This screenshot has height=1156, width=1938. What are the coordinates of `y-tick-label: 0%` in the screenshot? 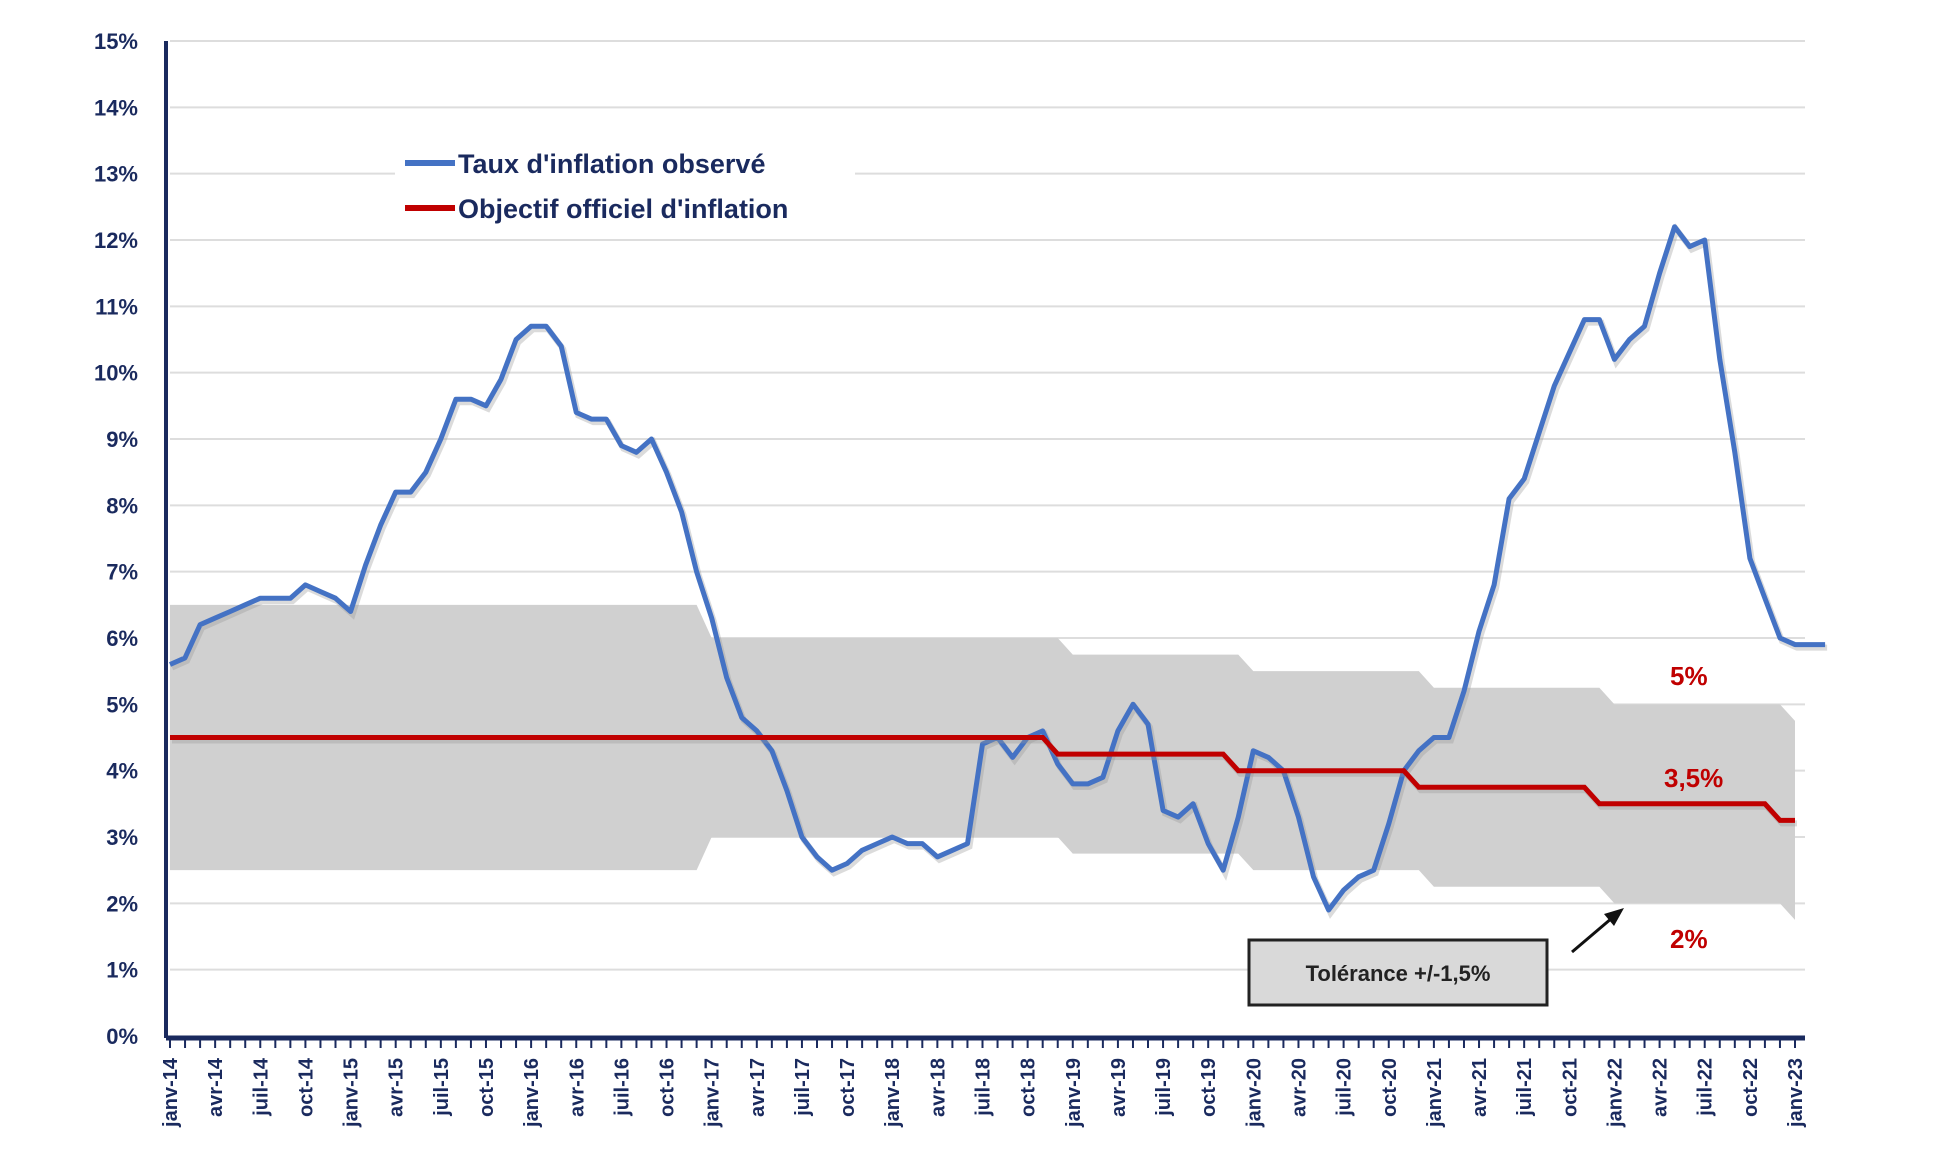 It's located at (122, 1036).